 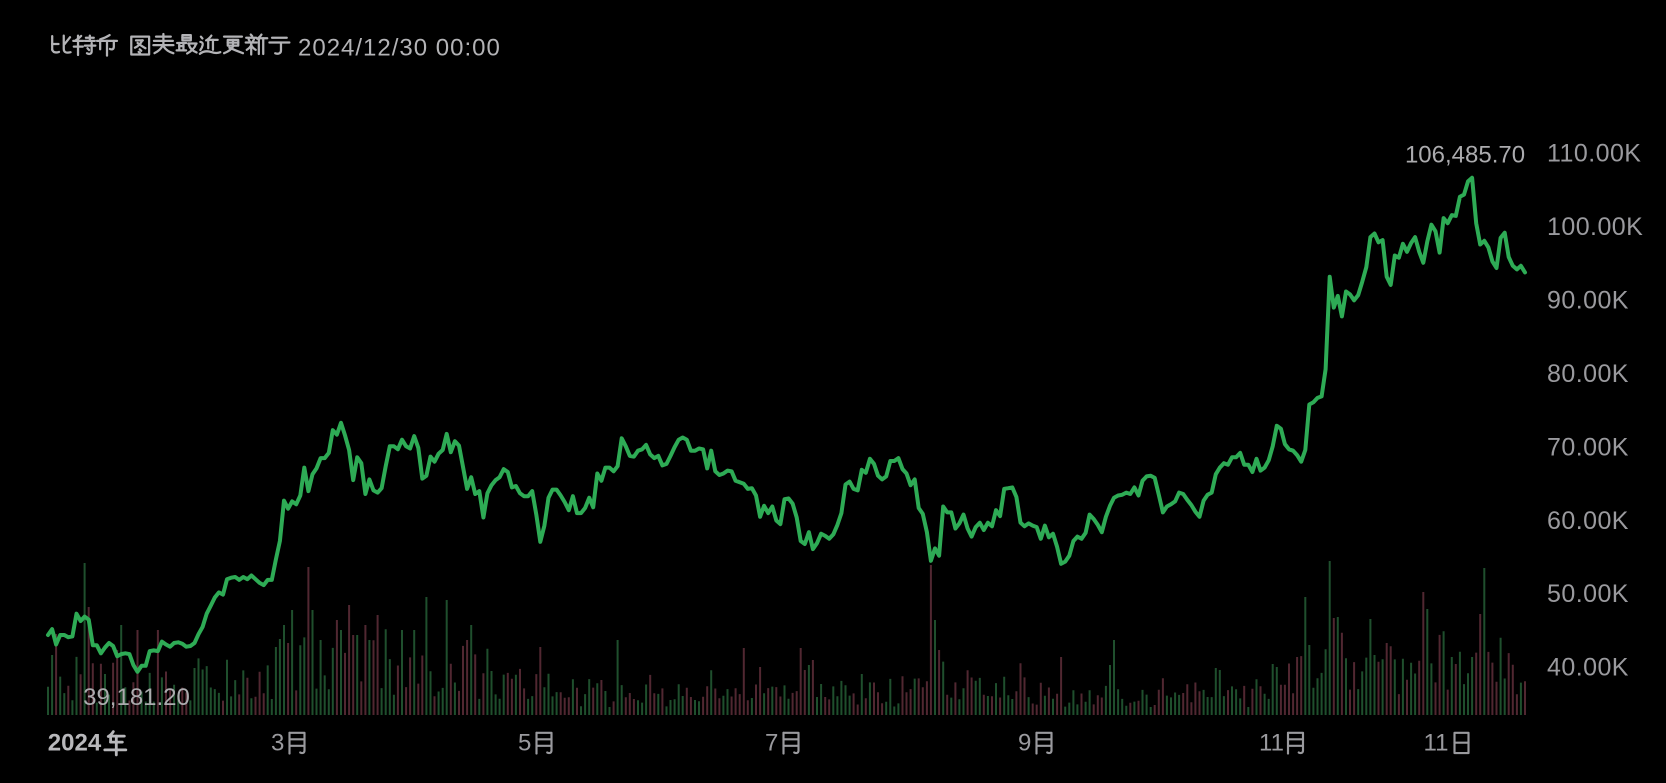 What do you see at coordinates (1594, 154) in the screenshot?
I see `svg-text: 110.00K` at bounding box center [1594, 154].